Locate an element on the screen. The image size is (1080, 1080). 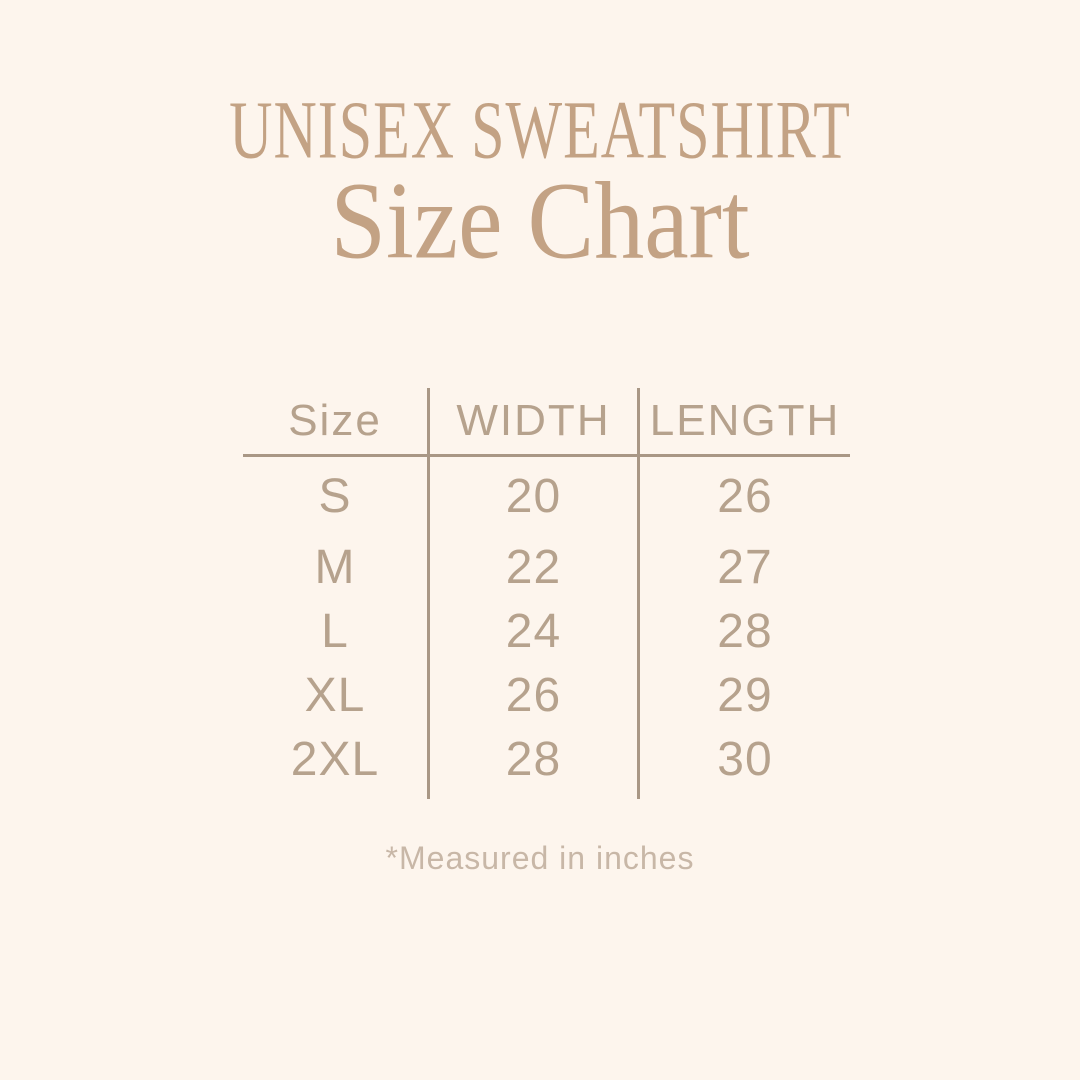
column-header-size: Size is located at coordinates (335, 422).